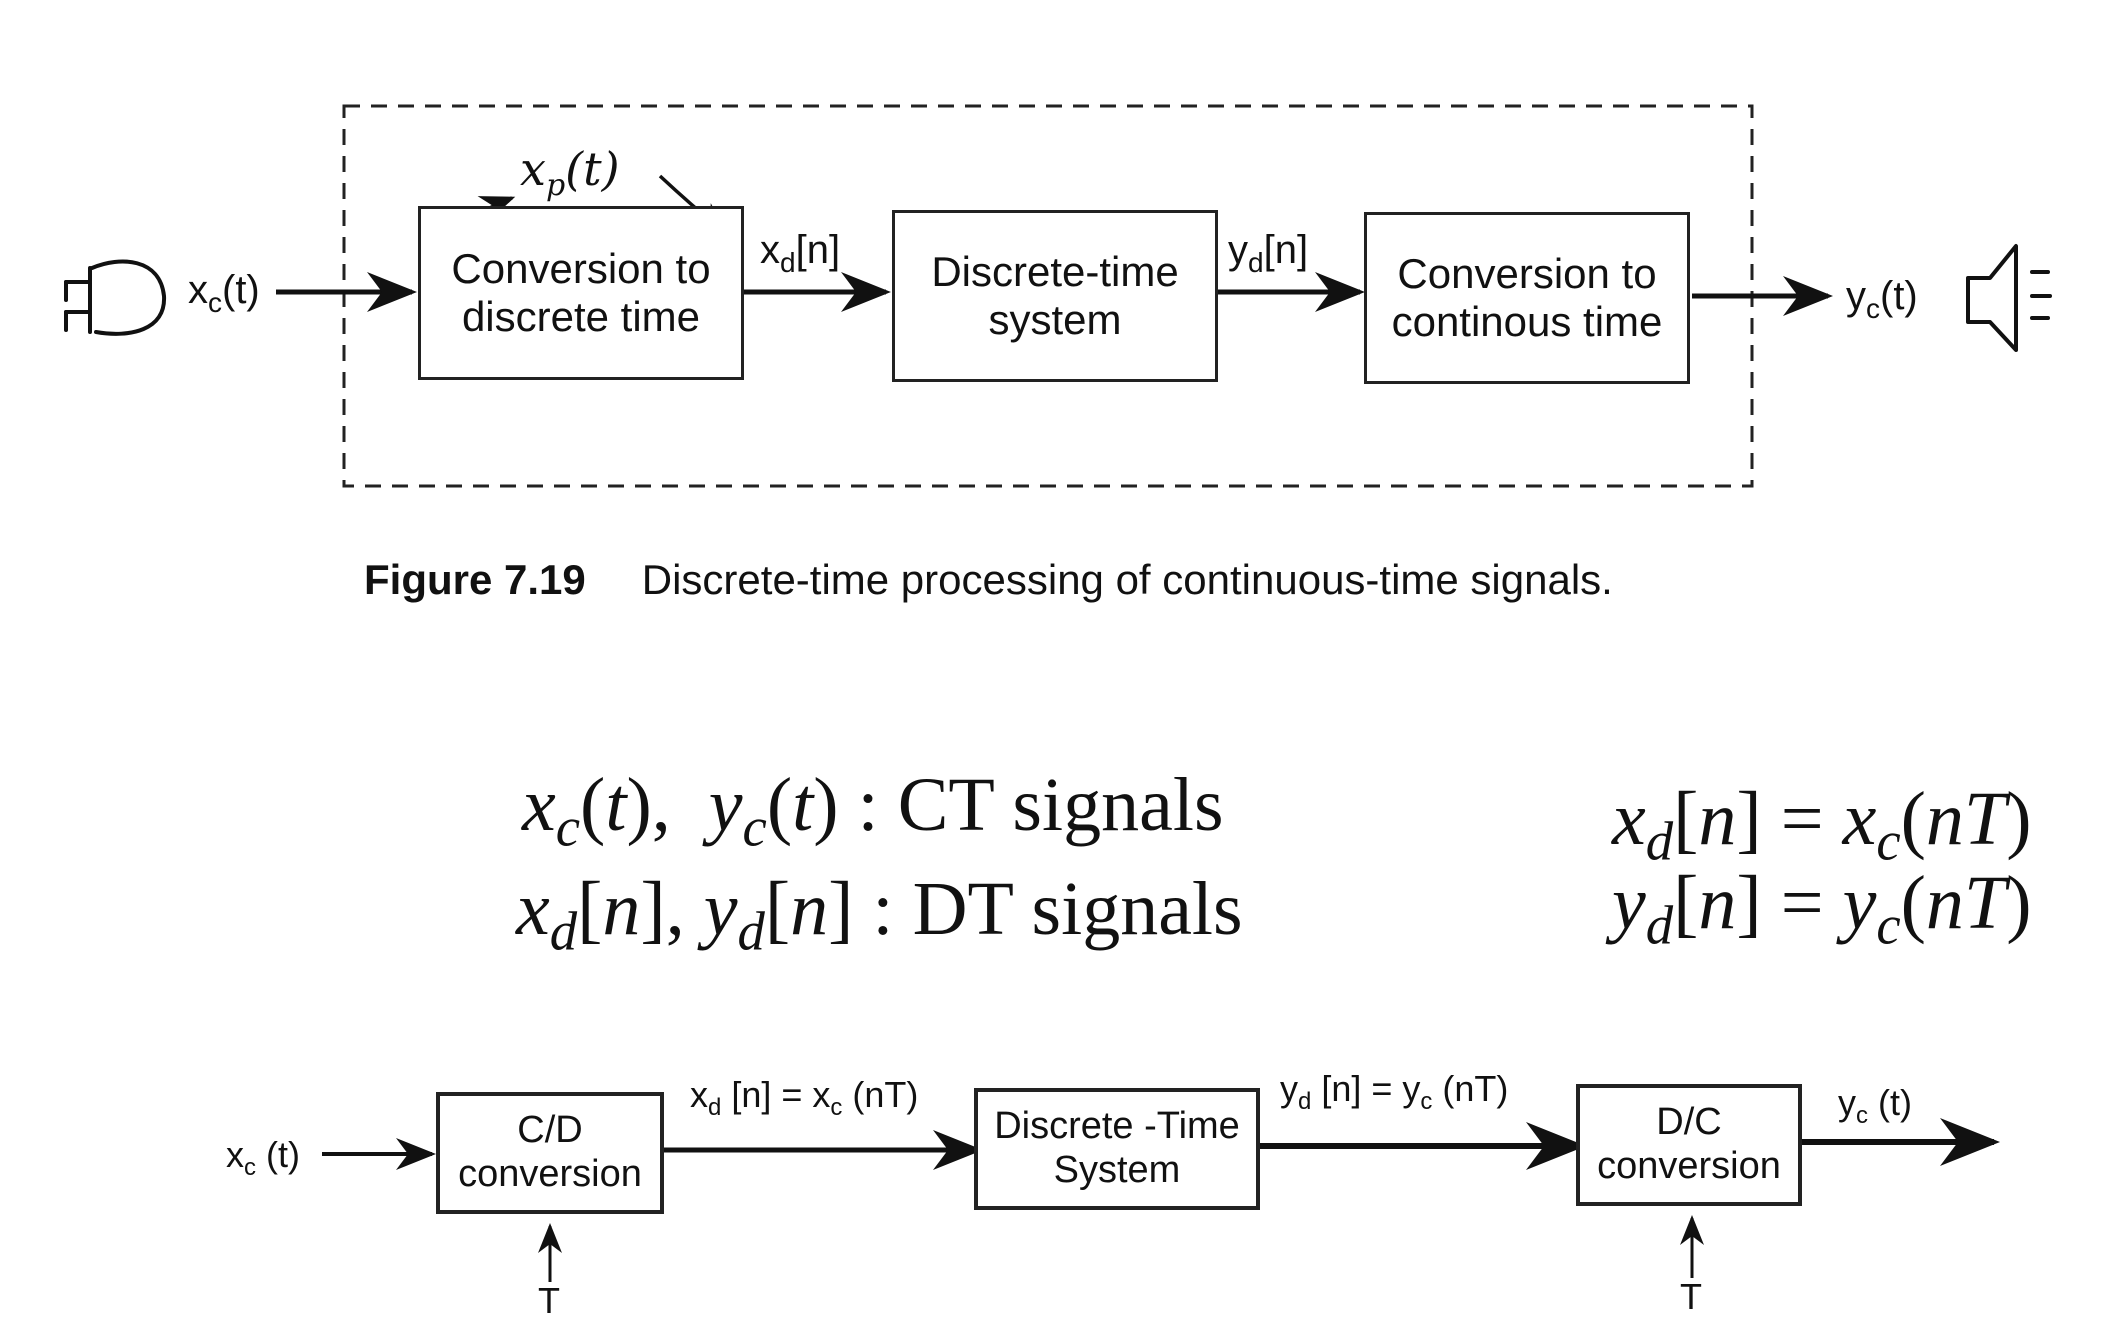 The image size is (2116, 1324). I want to click on speaker-icon, so click(2009, 298).